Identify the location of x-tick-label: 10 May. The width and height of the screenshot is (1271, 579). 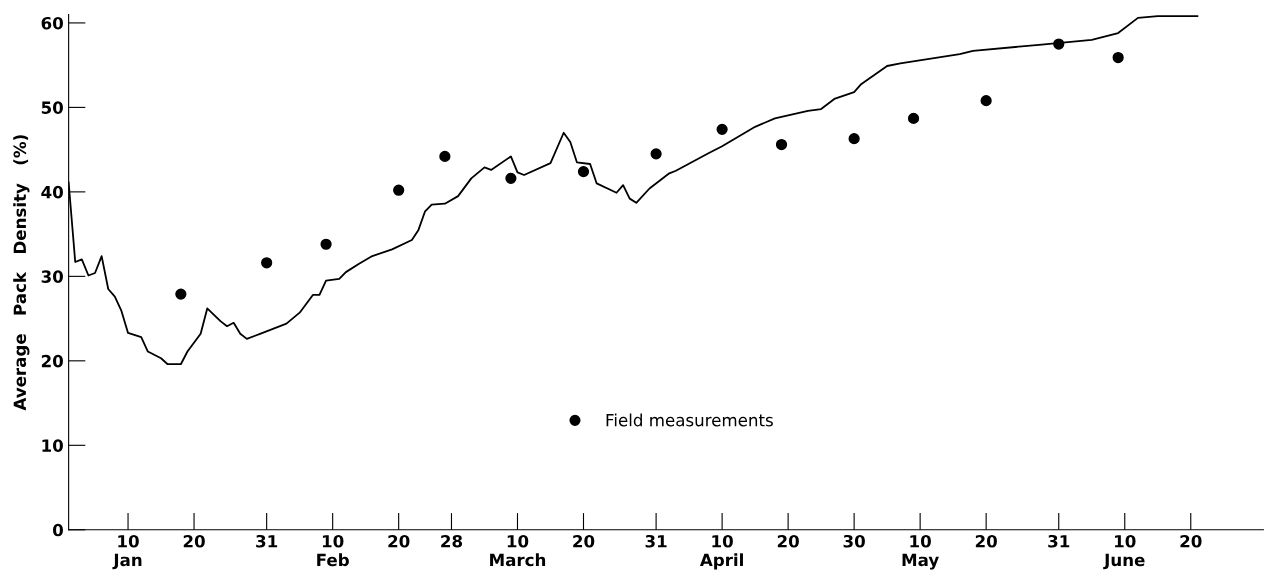
(920, 552).